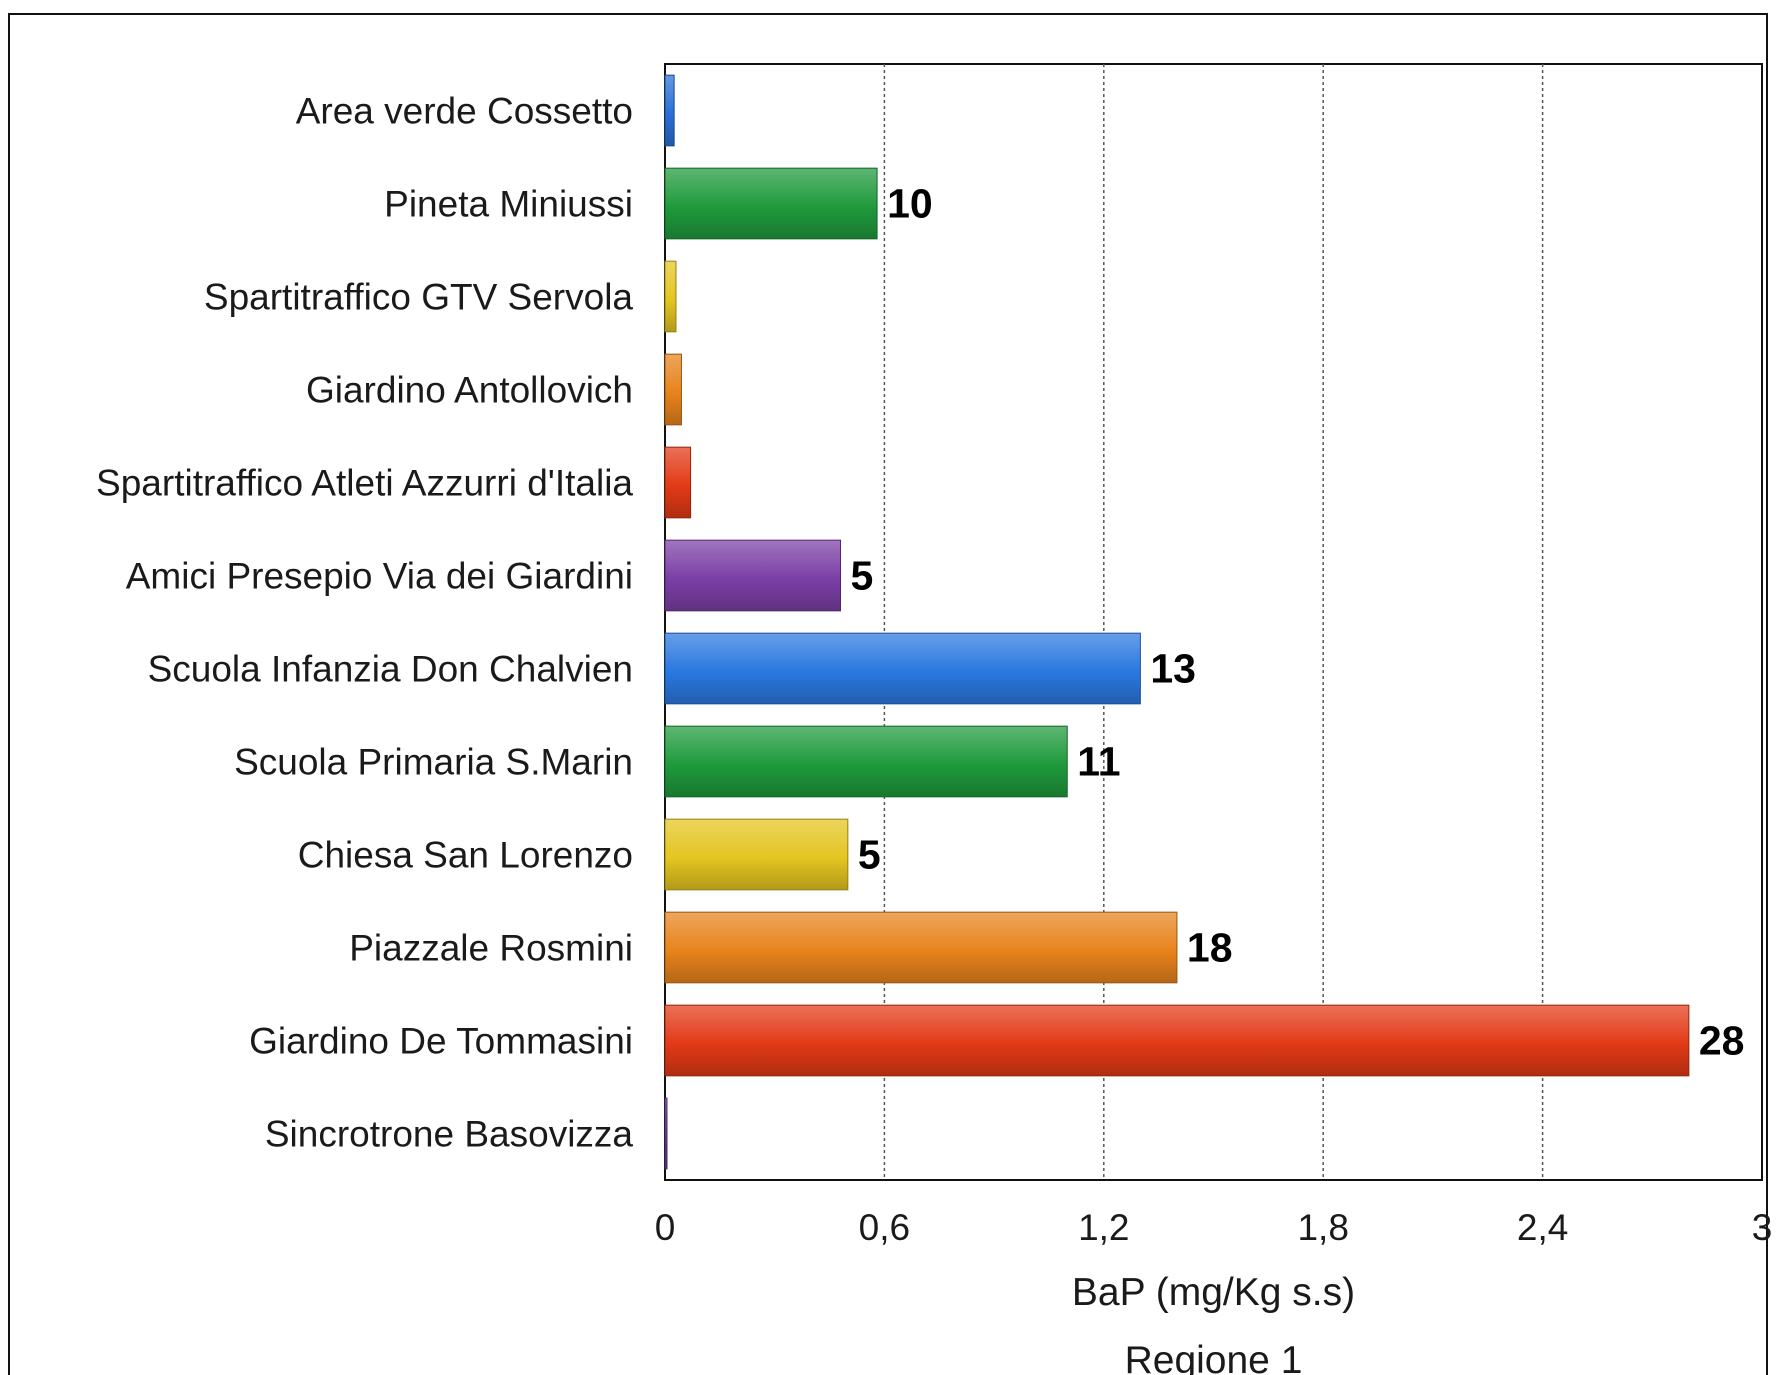 The image size is (1778, 1375). Describe the element at coordinates (364, 483) in the screenshot. I see `category-label-4: Spartitraffico Atleti Azzurri d'Italia` at that location.